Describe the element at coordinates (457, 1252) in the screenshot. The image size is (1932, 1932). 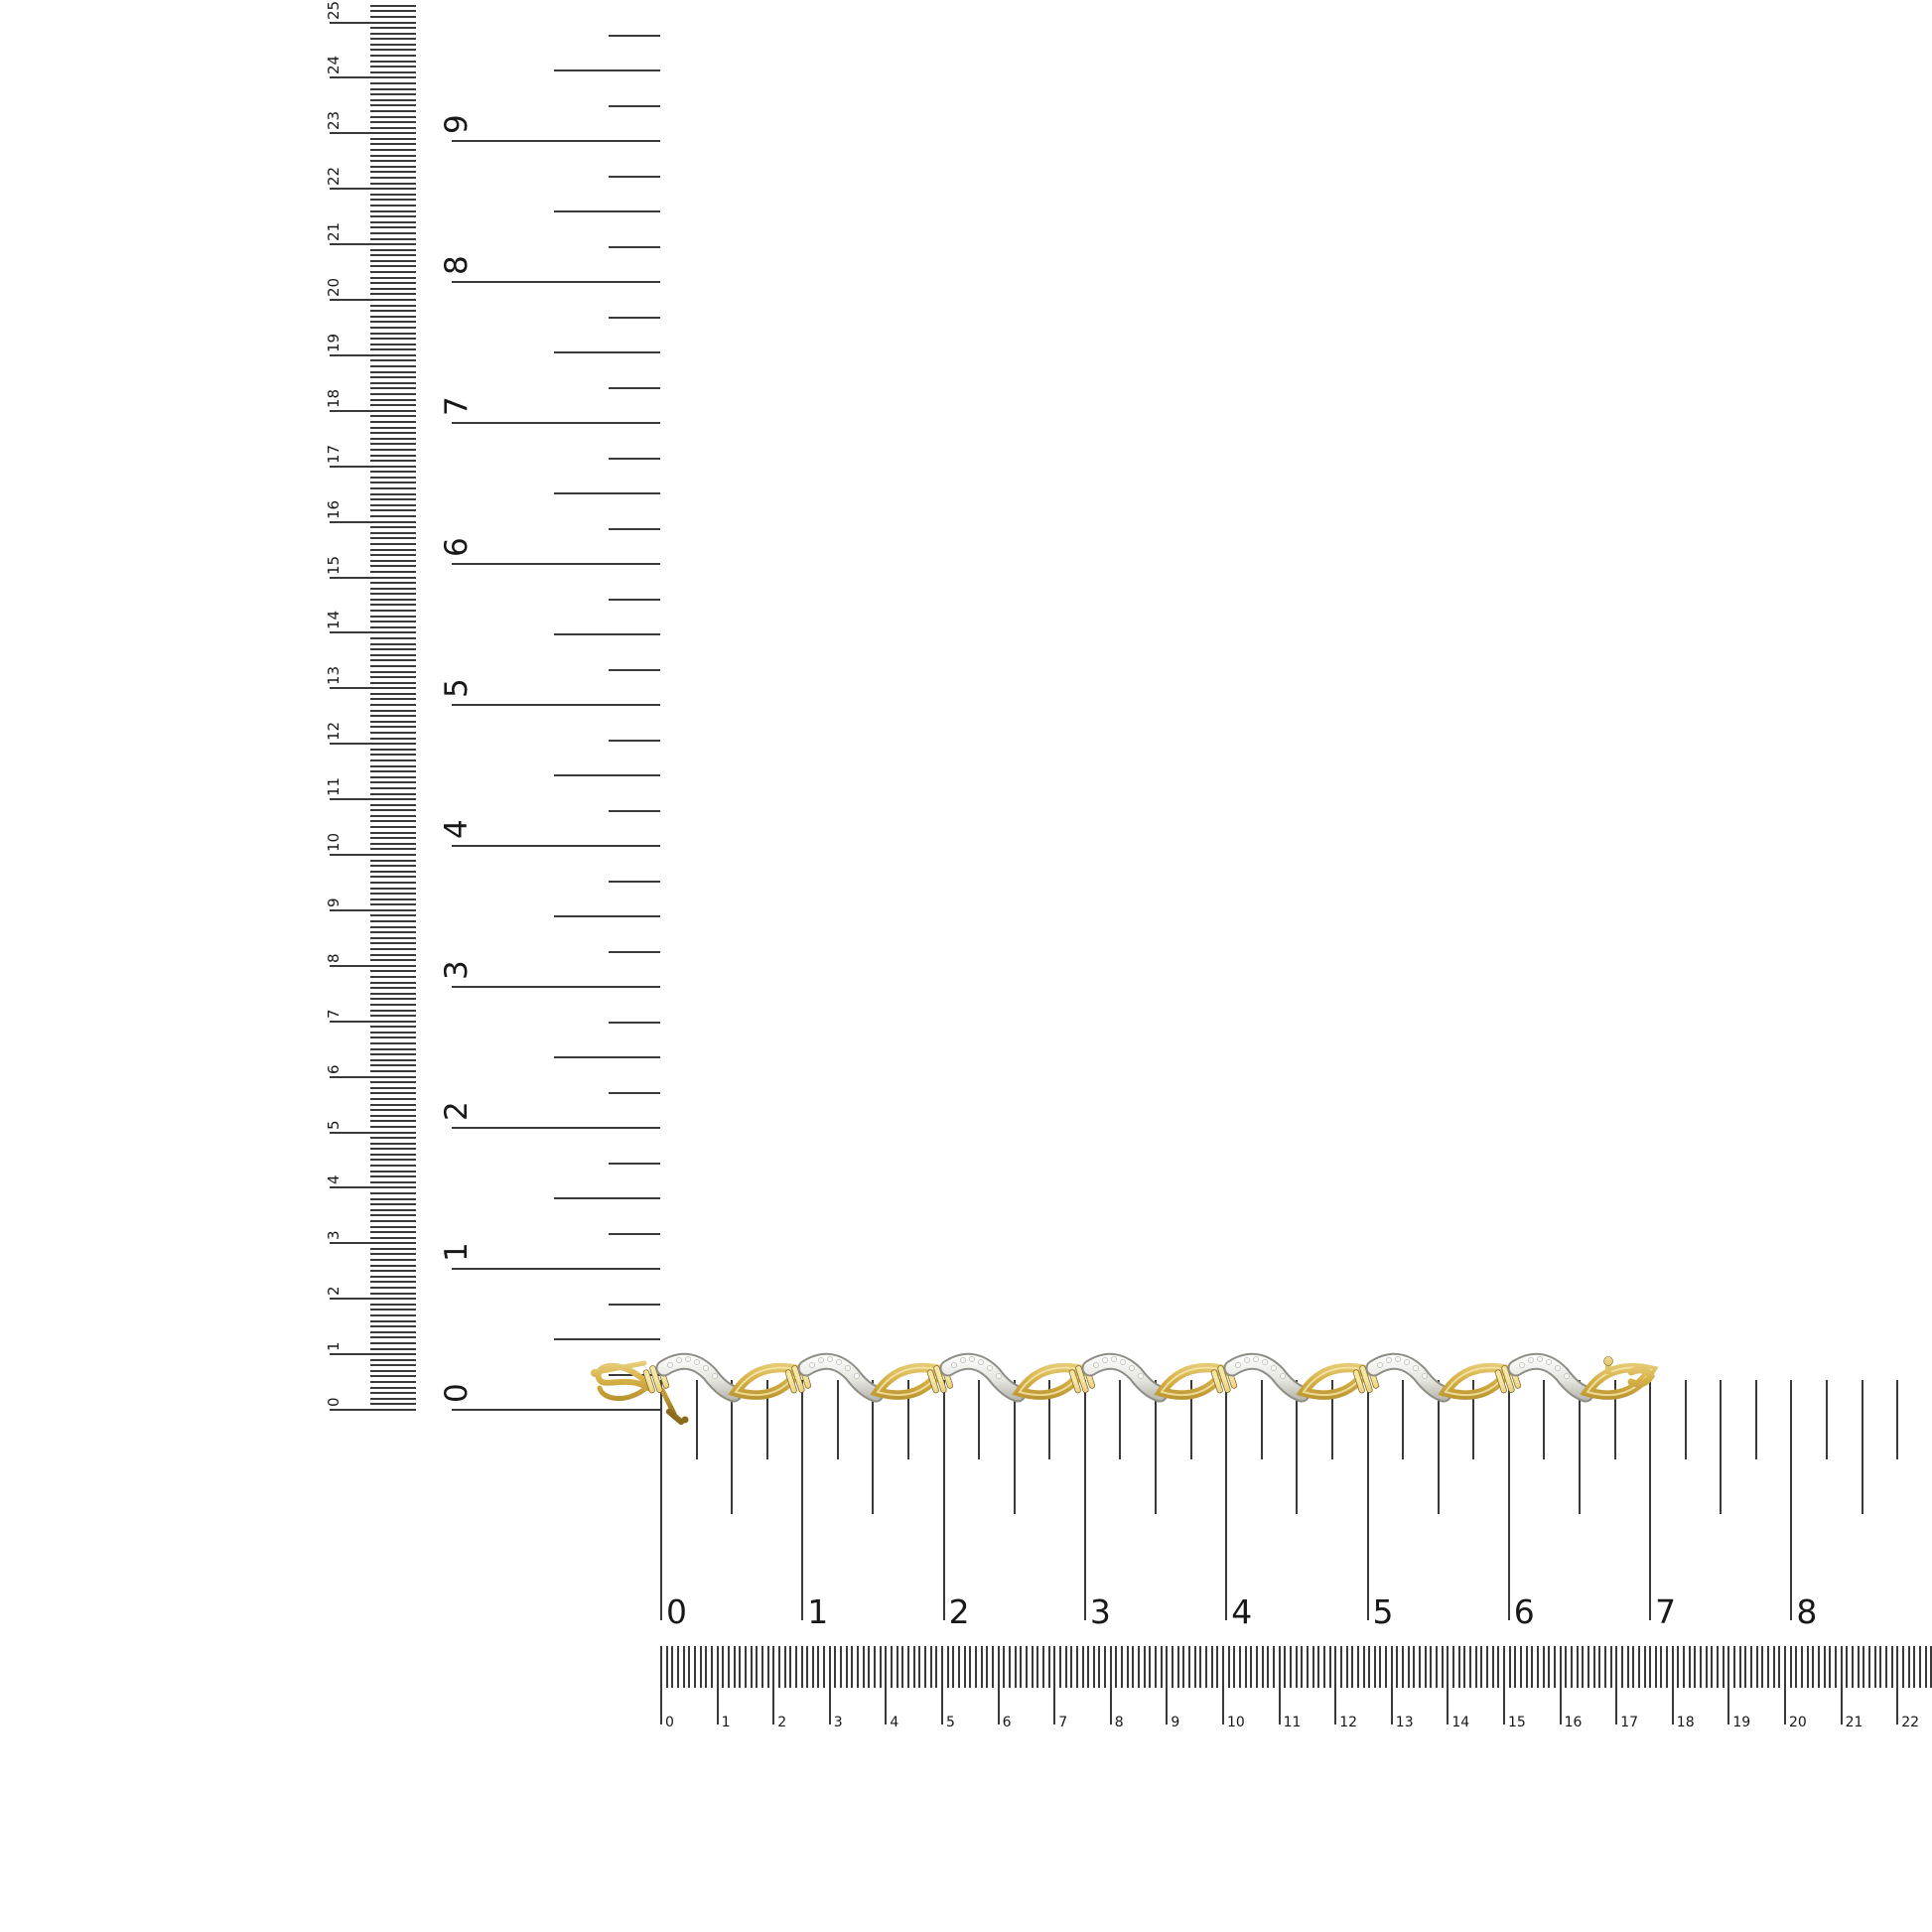
I see `vin-label-1: 1` at that location.